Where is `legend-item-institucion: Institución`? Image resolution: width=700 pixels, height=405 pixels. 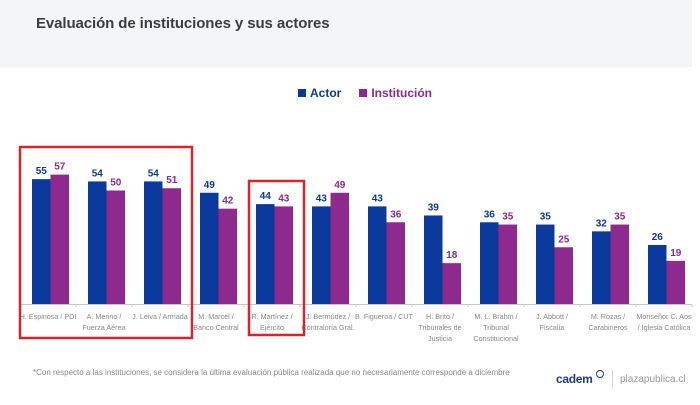 legend-item-institucion: Institución is located at coordinates (395, 93).